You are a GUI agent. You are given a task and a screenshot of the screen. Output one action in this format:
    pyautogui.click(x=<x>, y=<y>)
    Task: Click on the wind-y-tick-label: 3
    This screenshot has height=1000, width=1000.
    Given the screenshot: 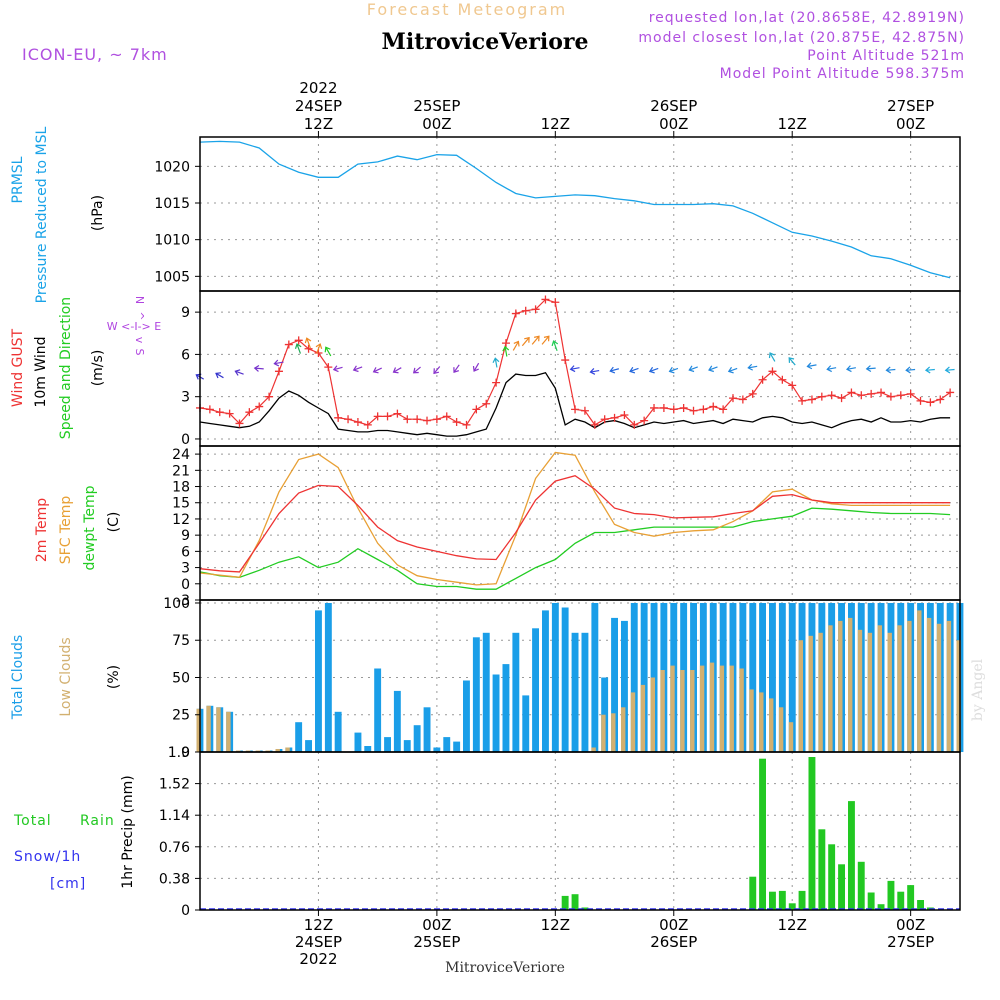 What is the action you would take?
    pyautogui.click(x=185, y=398)
    